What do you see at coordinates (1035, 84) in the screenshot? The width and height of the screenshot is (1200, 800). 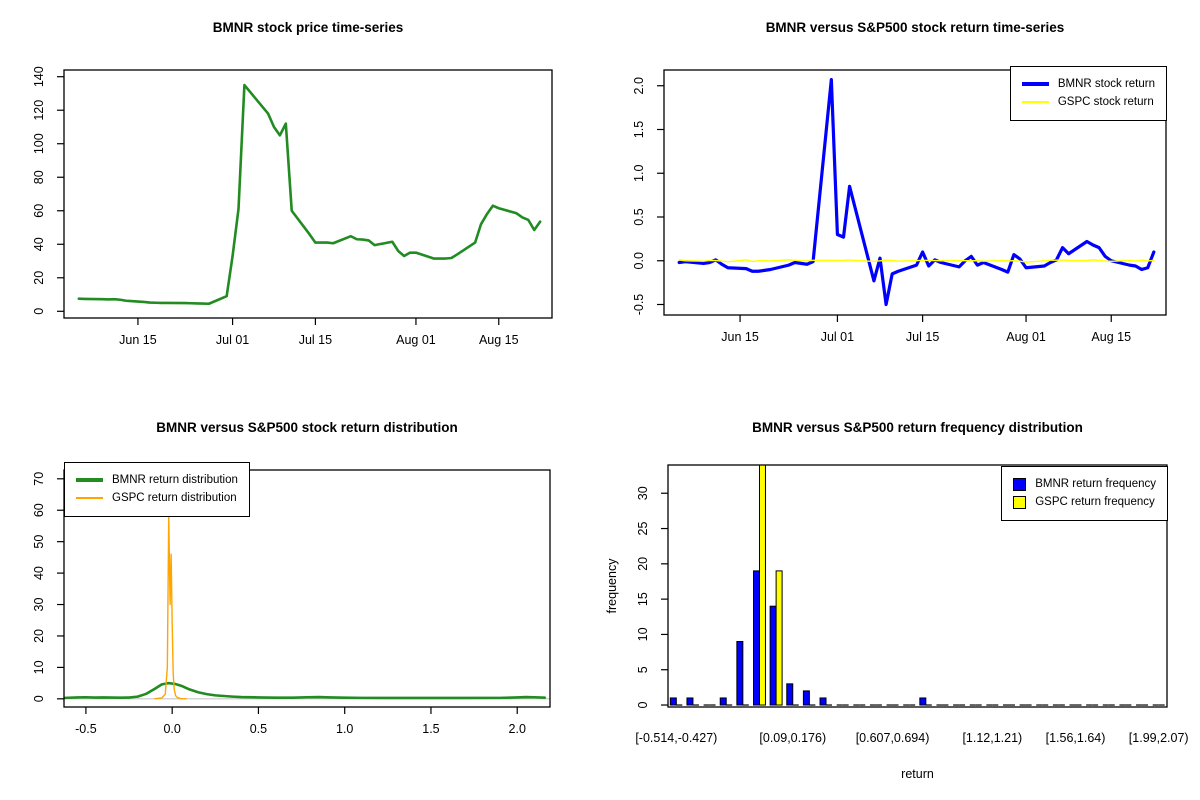 I see `bmnr-return-line-swatch` at bounding box center [1035, 84].